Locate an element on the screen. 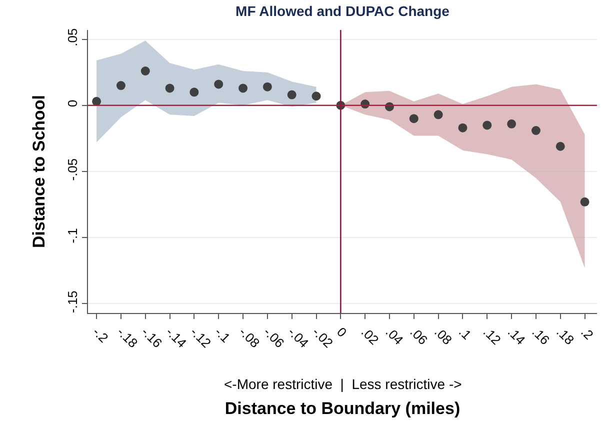  x-tick-label: .08 is located at coordinates (443, 336).